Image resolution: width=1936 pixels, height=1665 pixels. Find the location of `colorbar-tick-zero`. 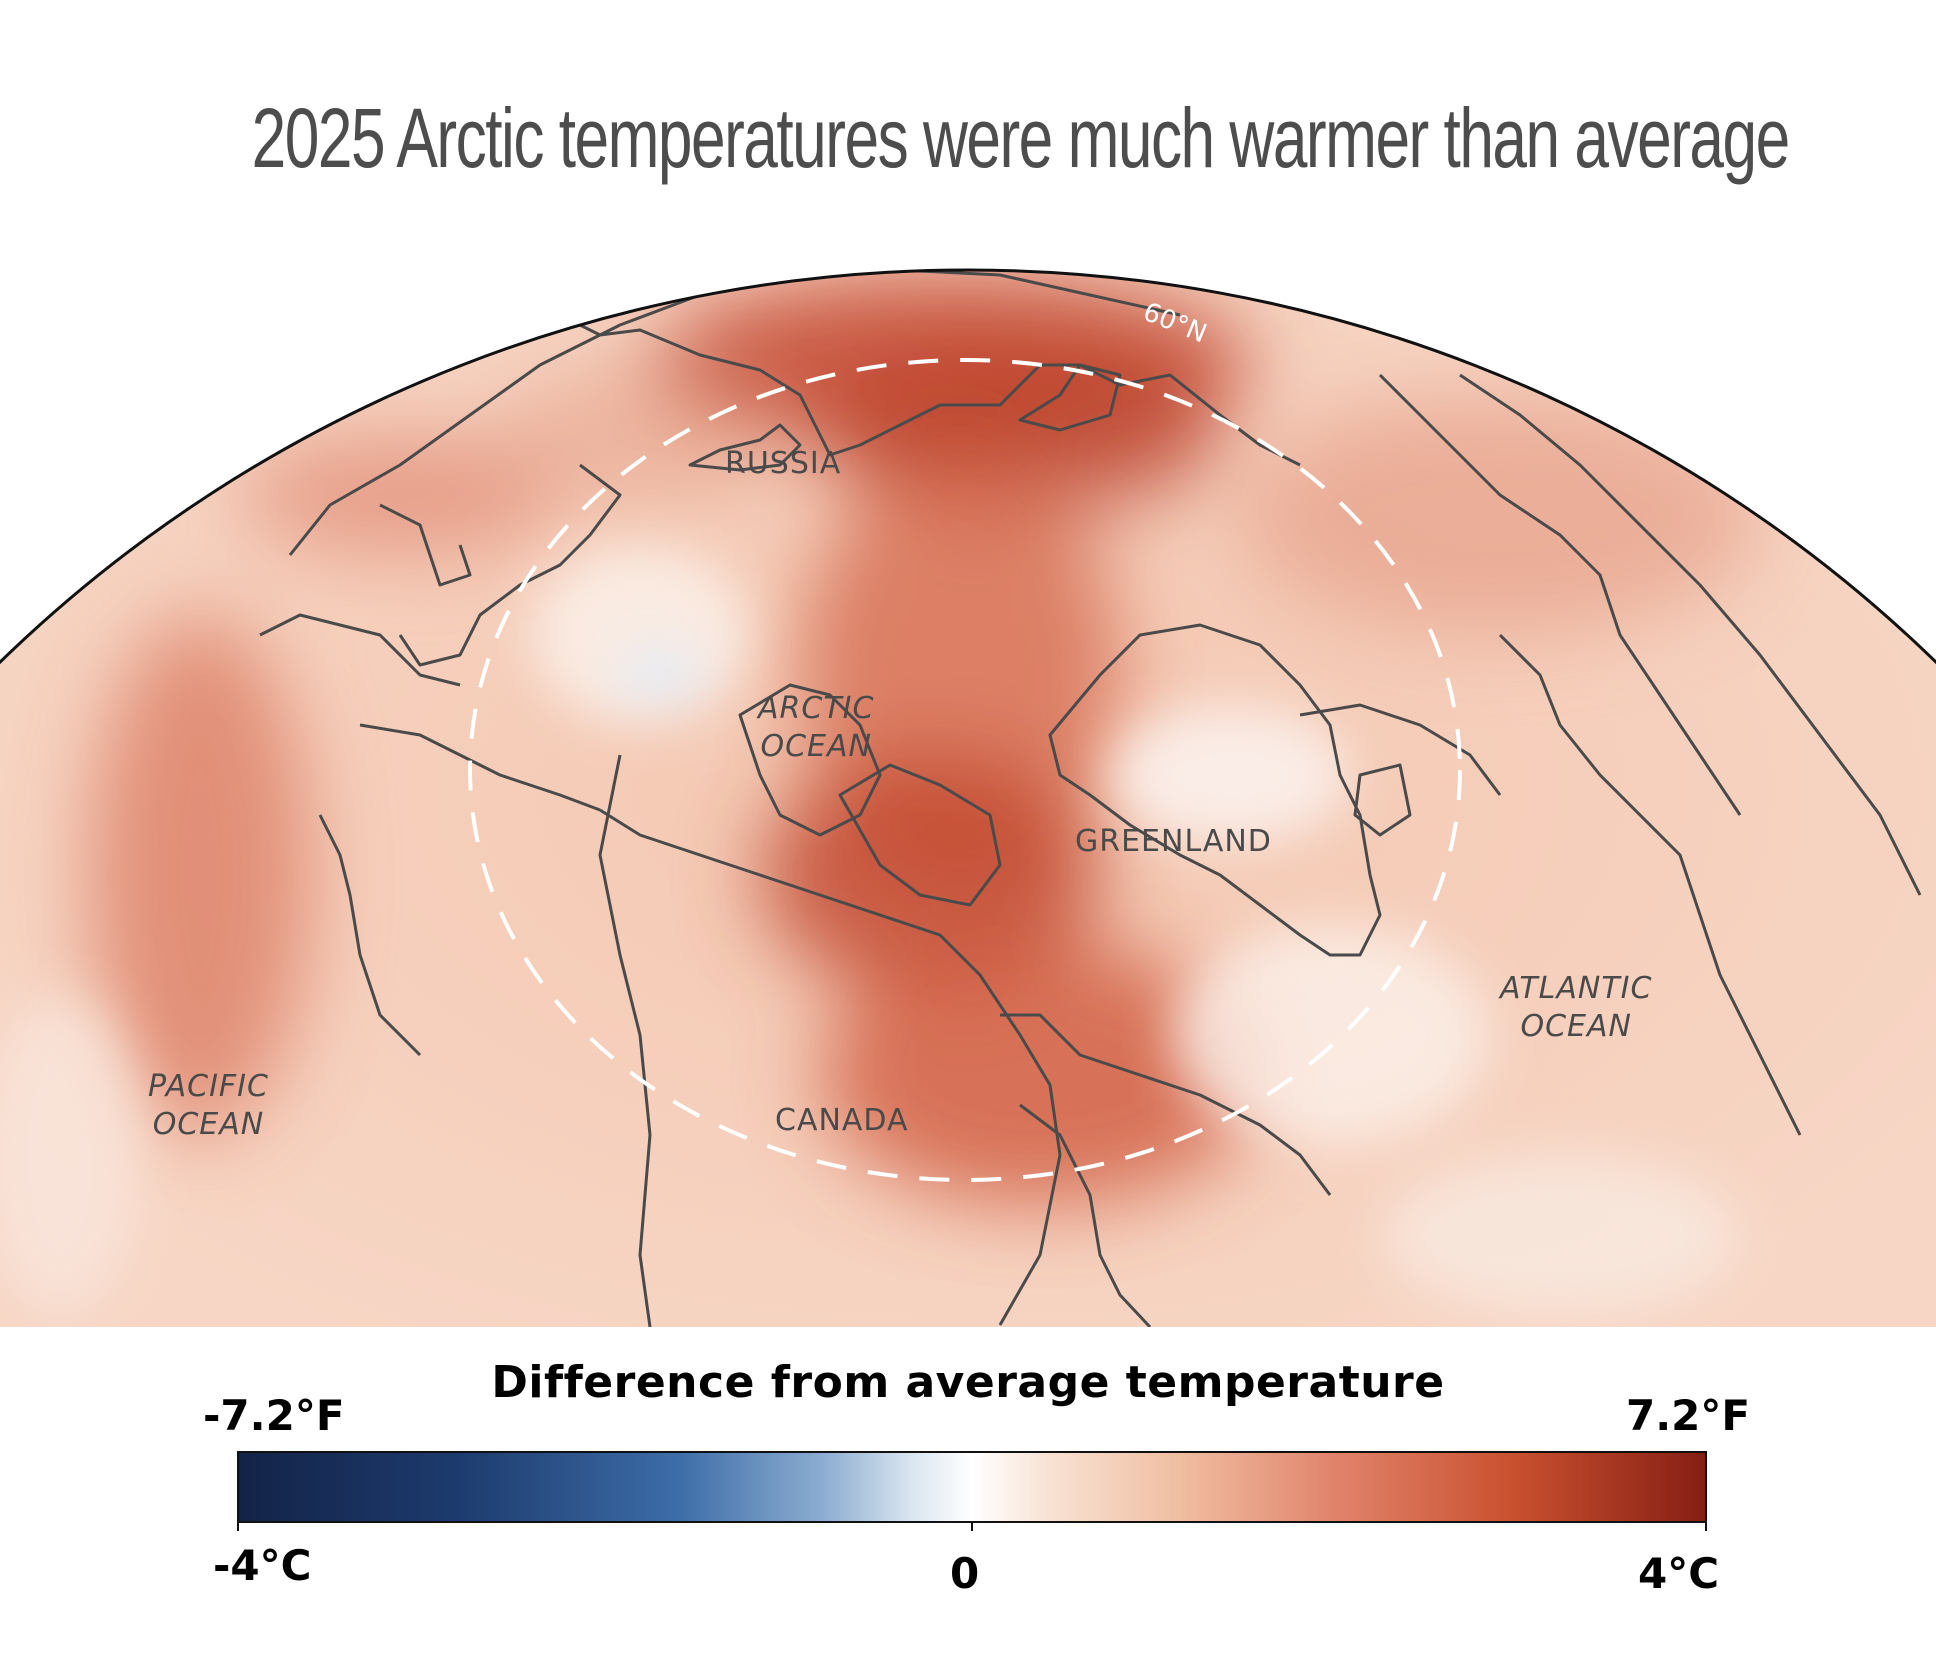

colorbar-tick-zero is located at coordinates (972, 1527).